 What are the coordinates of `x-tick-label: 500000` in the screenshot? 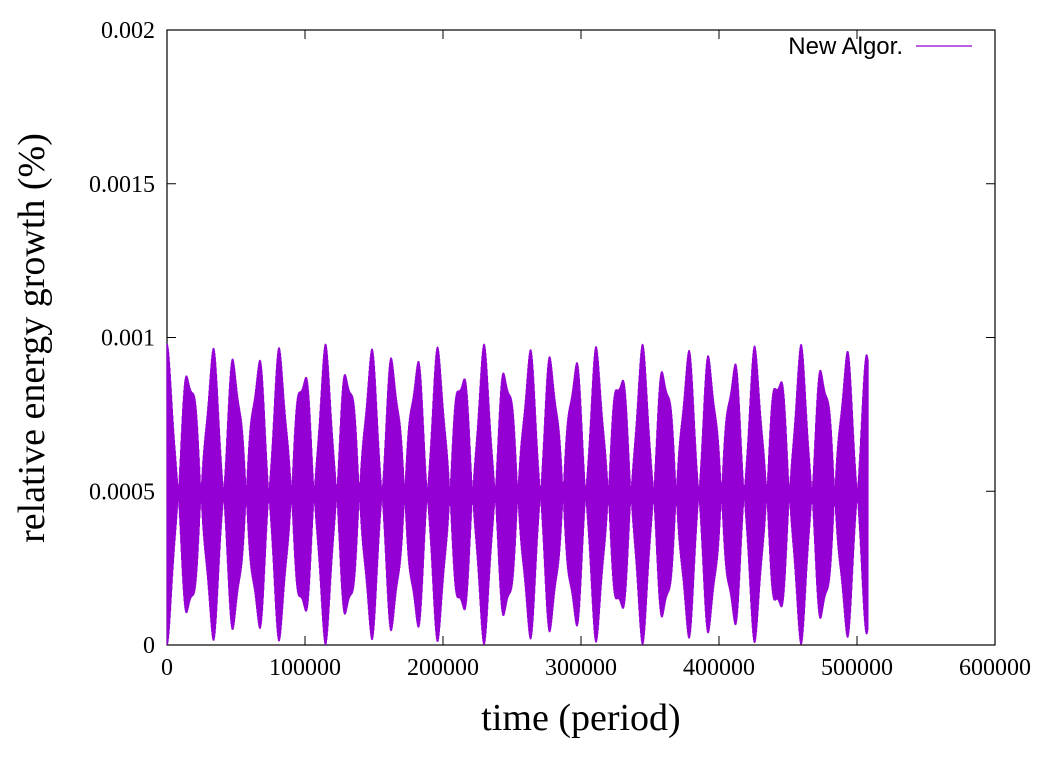 It's located at (857, 668).